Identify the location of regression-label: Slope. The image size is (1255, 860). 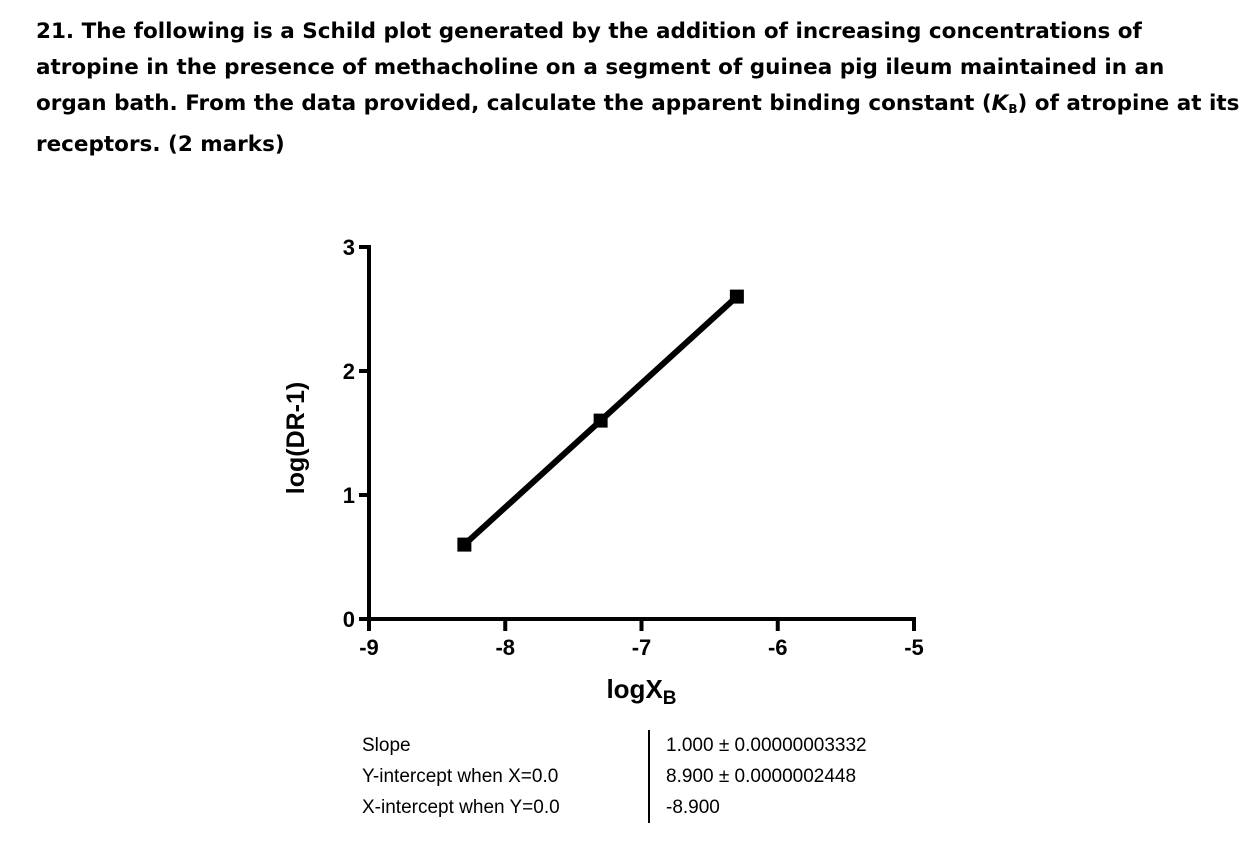
(386, 745).